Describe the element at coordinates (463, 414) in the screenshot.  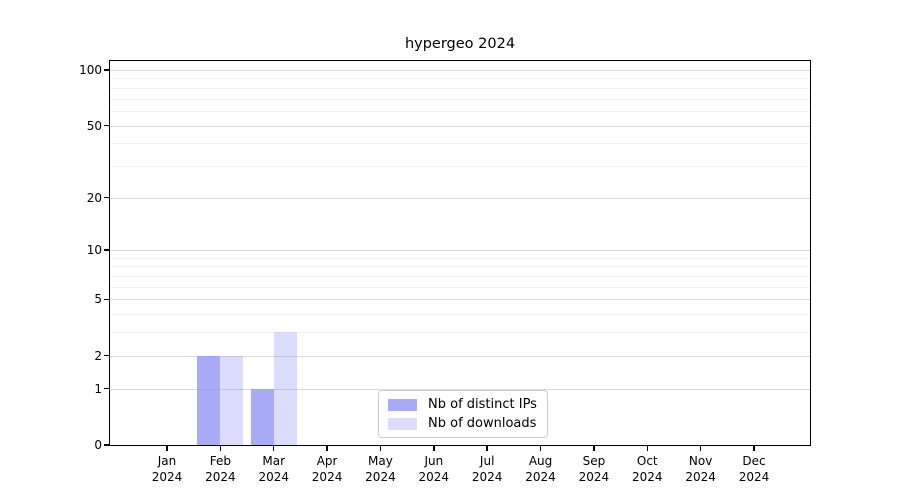
I see `legend: Nb of distinct IPs Nb of downloads` at that location.